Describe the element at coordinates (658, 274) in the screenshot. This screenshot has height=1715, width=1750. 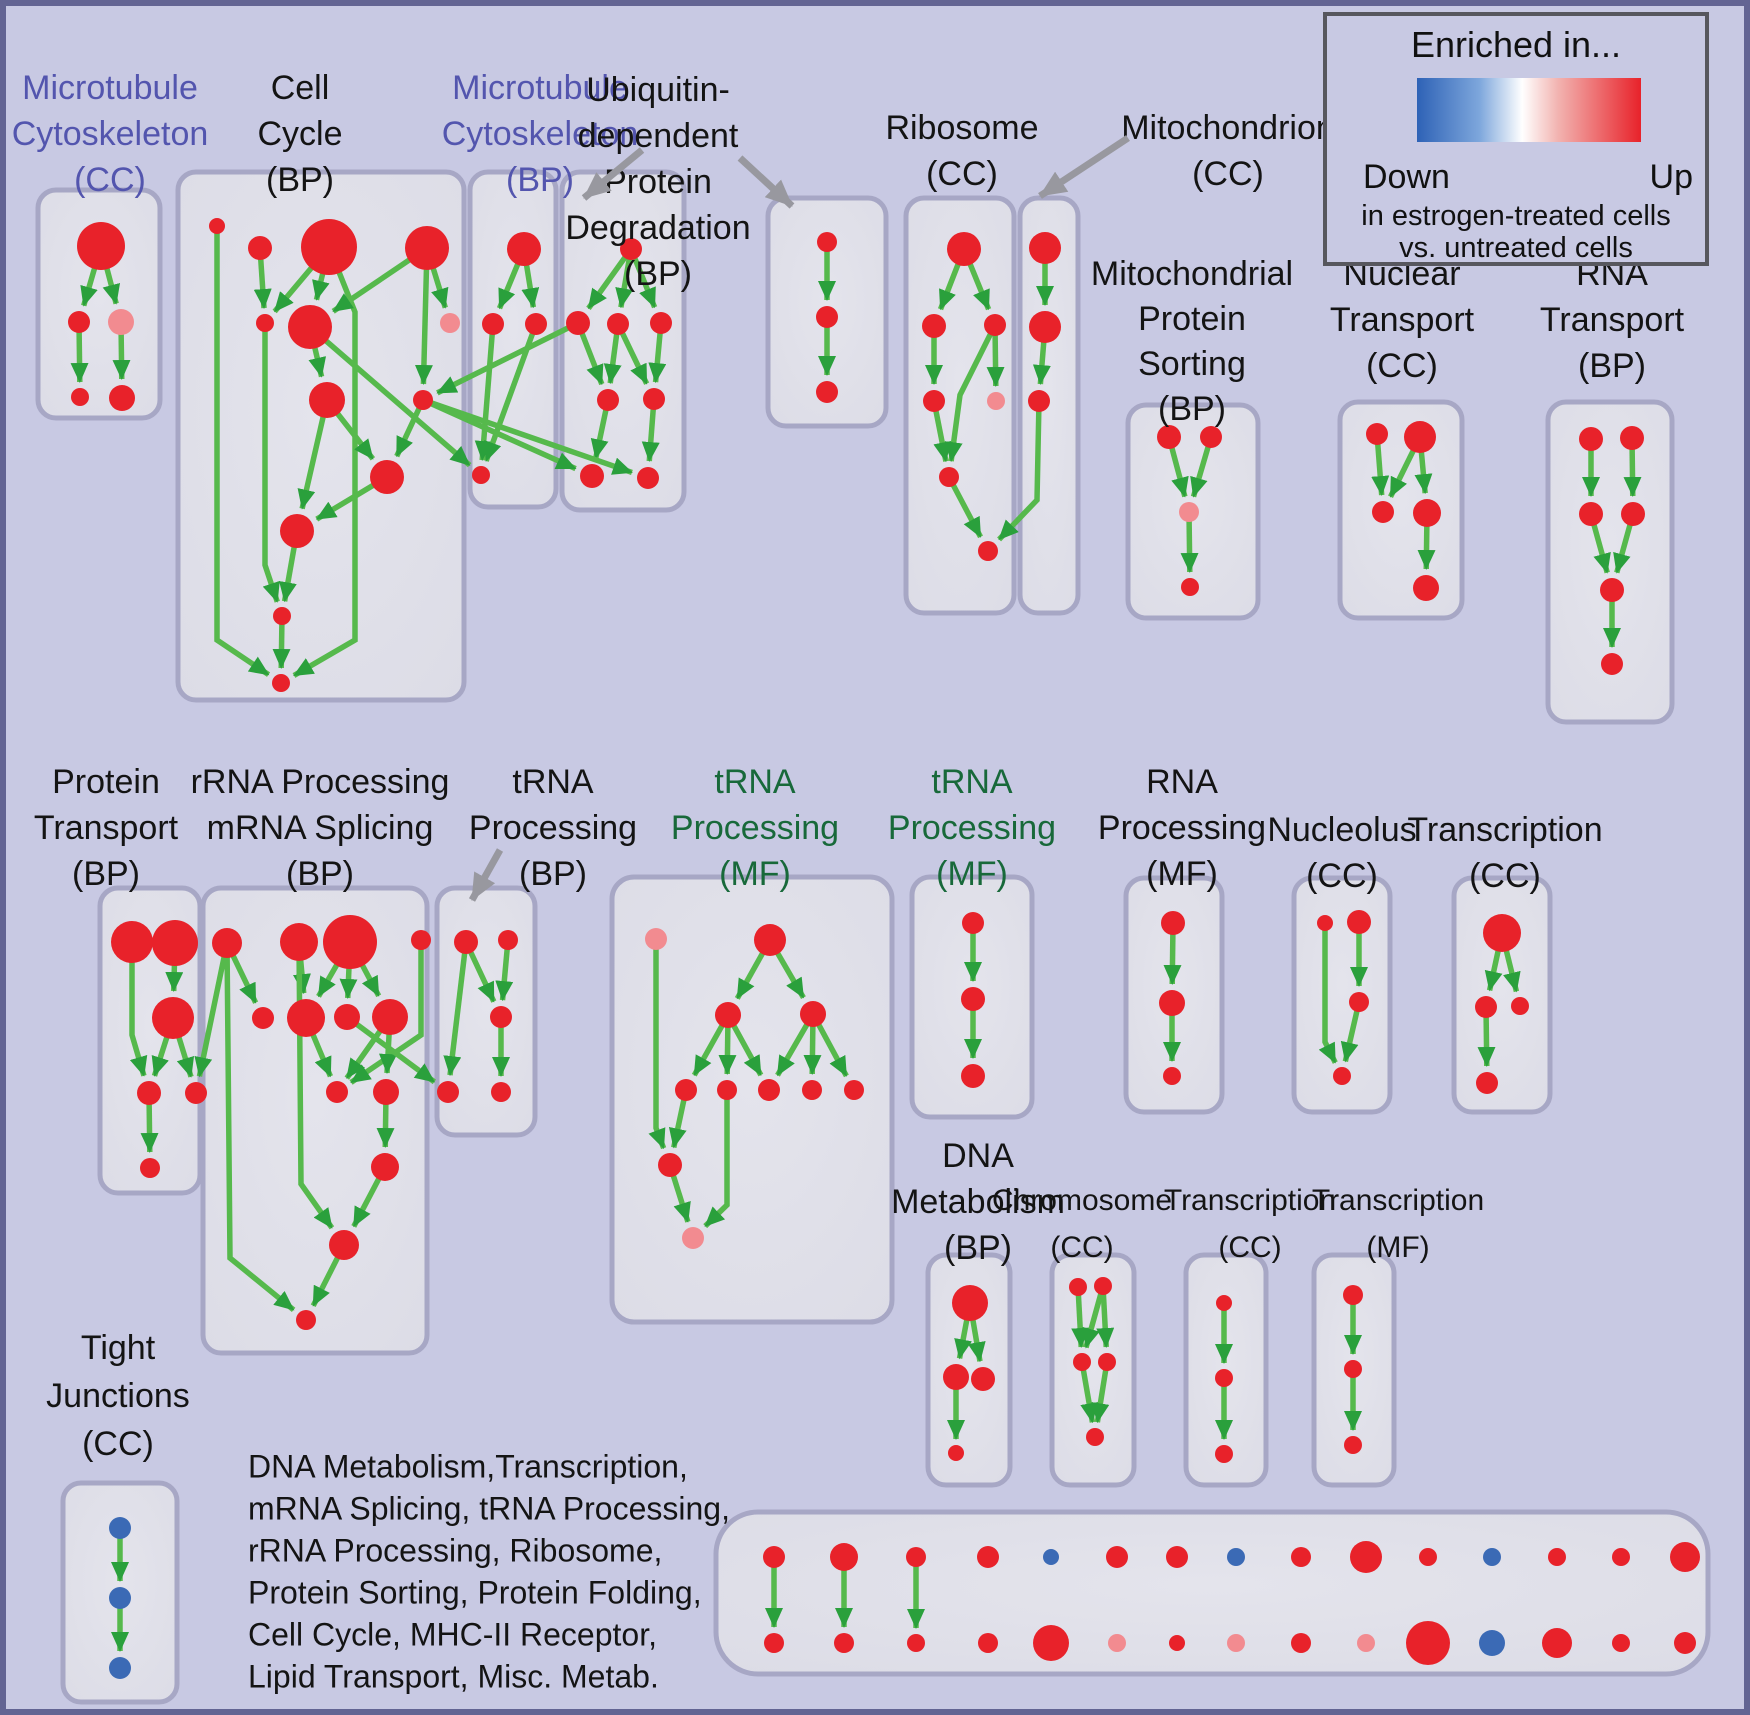
I see `cluster-label-ubiquitin-a-line4: (BP)` at that location.